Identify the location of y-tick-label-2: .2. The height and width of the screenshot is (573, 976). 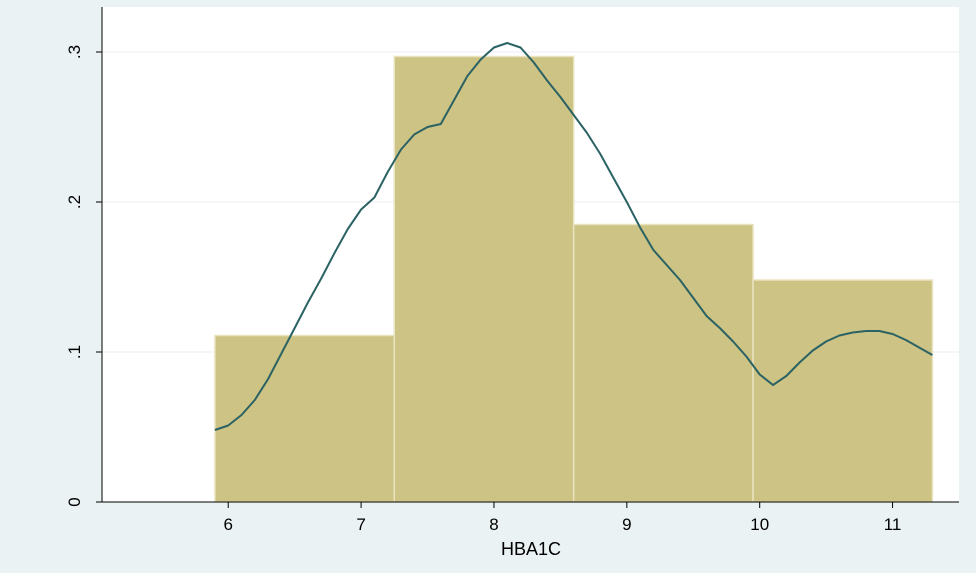
(74, 202).